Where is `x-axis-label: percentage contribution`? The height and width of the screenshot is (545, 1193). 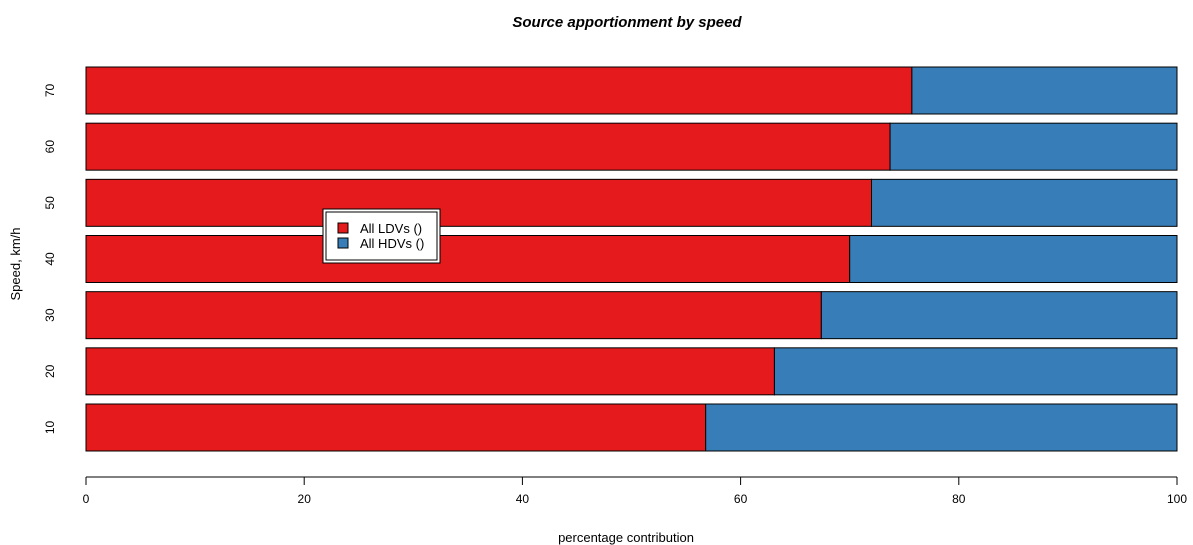 x-axis-label: percentage contribution is located at coordinates (626, 537).